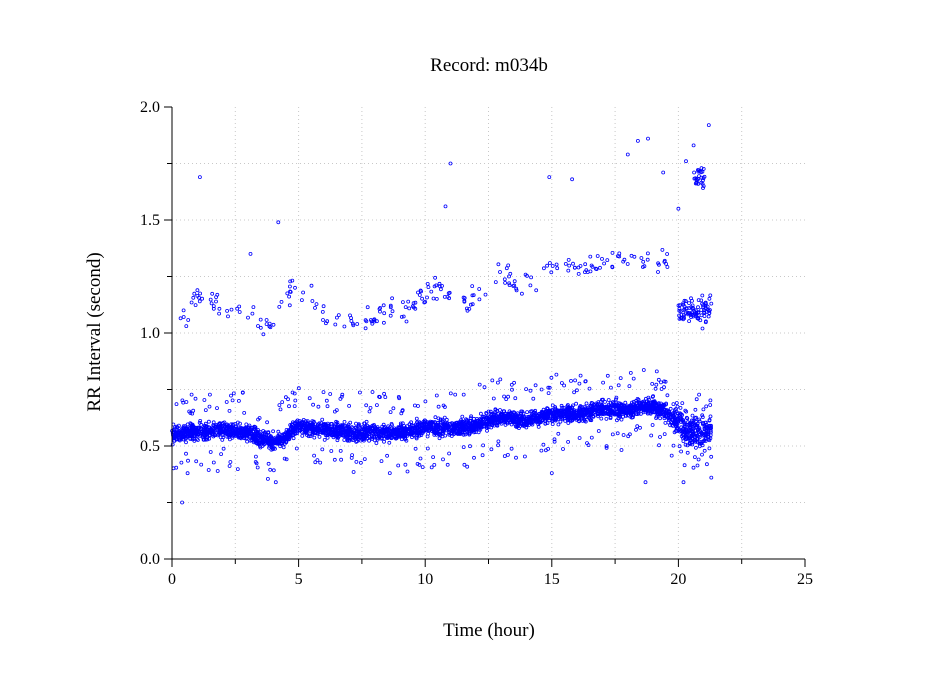 This screenshot has height=697, width=949. Describe the element at coordinates (172, 579) in the screenshot. I see `x-tick-label: 0` at that location.